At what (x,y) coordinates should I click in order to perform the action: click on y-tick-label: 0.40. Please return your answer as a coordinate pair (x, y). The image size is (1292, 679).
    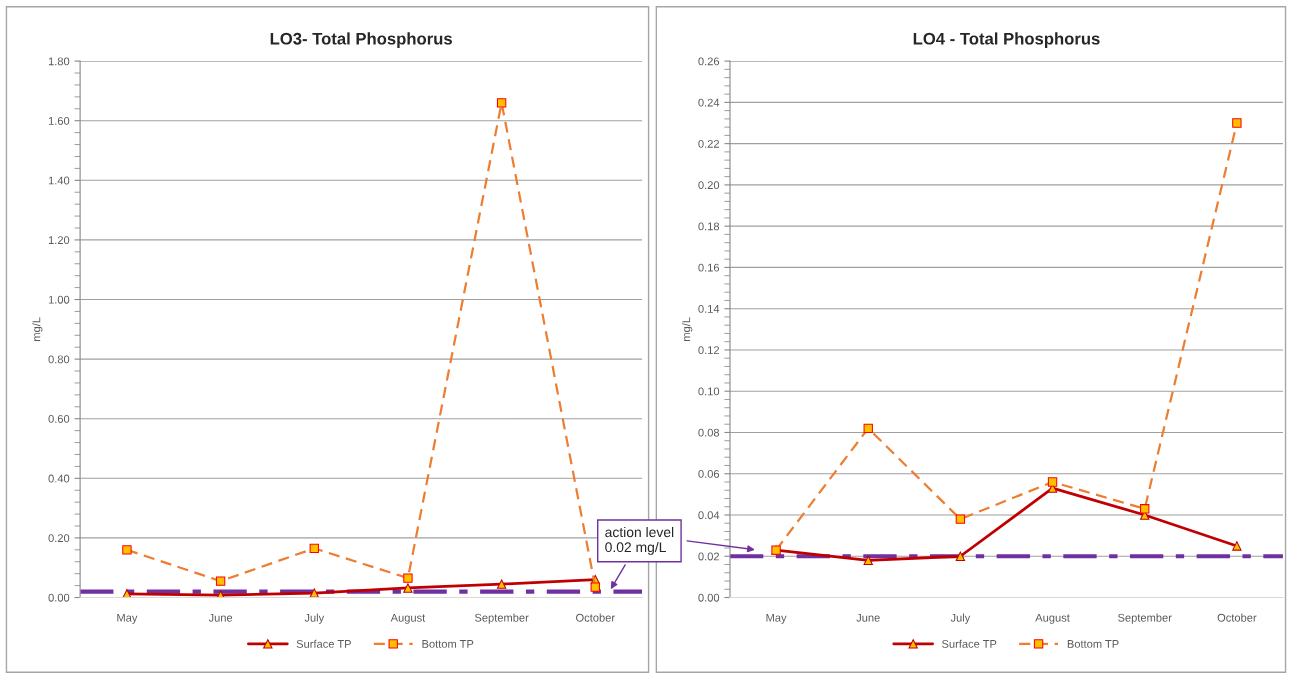
    Looking at the image, I should click on (59, 478).